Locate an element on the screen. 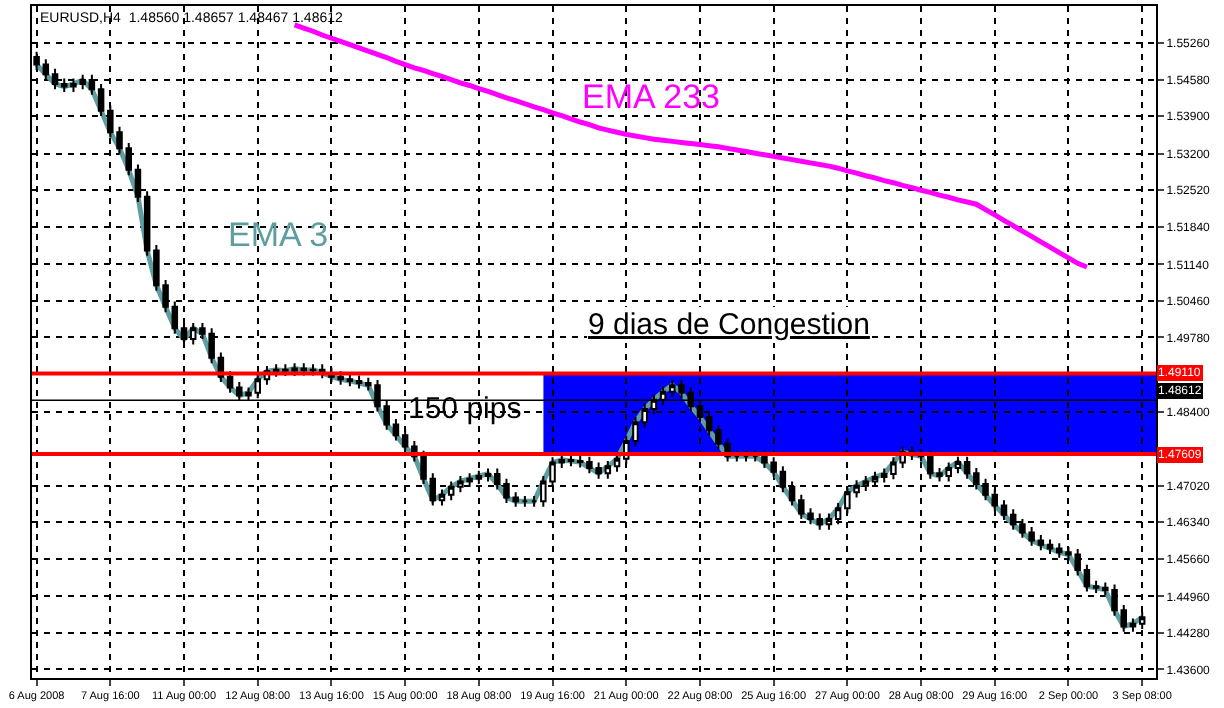 The width and height of the screenshot is (1224, 708). series-label: EMA 233 is located at coordinates (651, 97).